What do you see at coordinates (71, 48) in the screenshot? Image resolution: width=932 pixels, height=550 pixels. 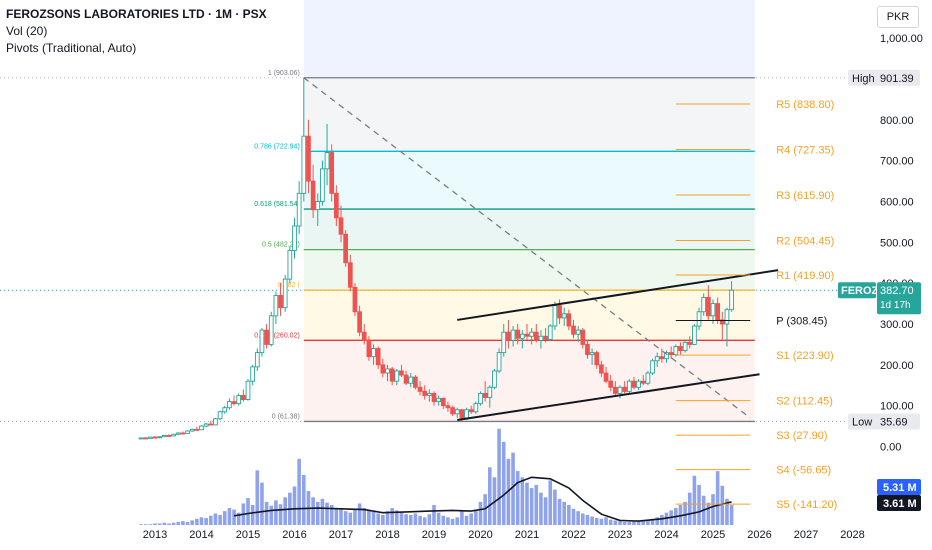 I see `indicator-pivots: Pivots (Traditional, Auto)` at bounding box center [71, 48].